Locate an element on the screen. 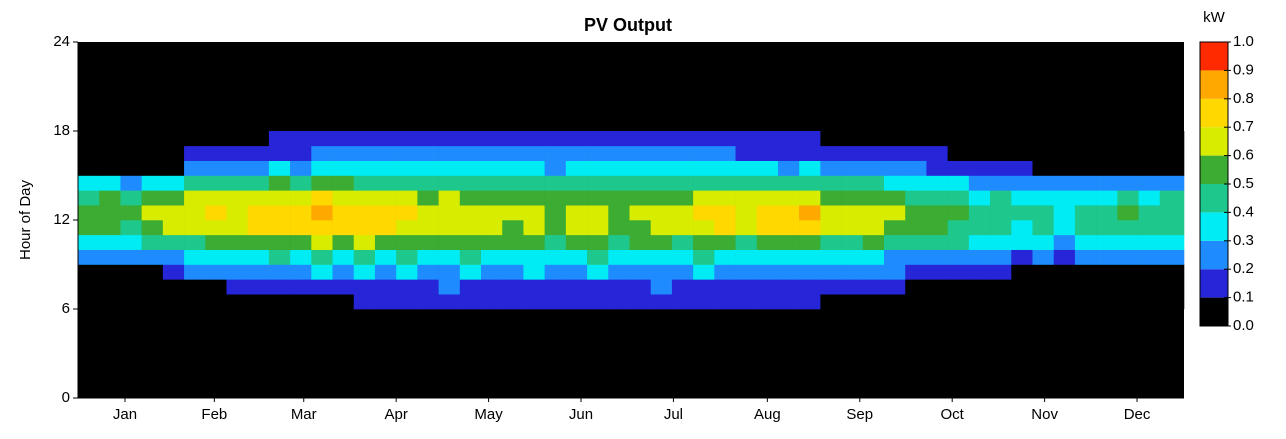 Image resolution: width=1286 pixels, height=439 pixels. colorbar-tick-label: 1.0 is located at coordinates (1243, 41).